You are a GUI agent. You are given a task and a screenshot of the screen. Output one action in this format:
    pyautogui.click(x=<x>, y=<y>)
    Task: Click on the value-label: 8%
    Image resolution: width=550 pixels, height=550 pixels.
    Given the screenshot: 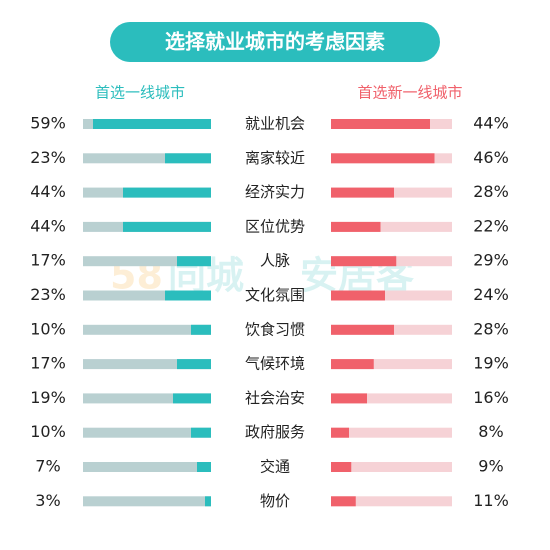 What is the action you would take?
    pyautogui.click(x=490, y=431)
    